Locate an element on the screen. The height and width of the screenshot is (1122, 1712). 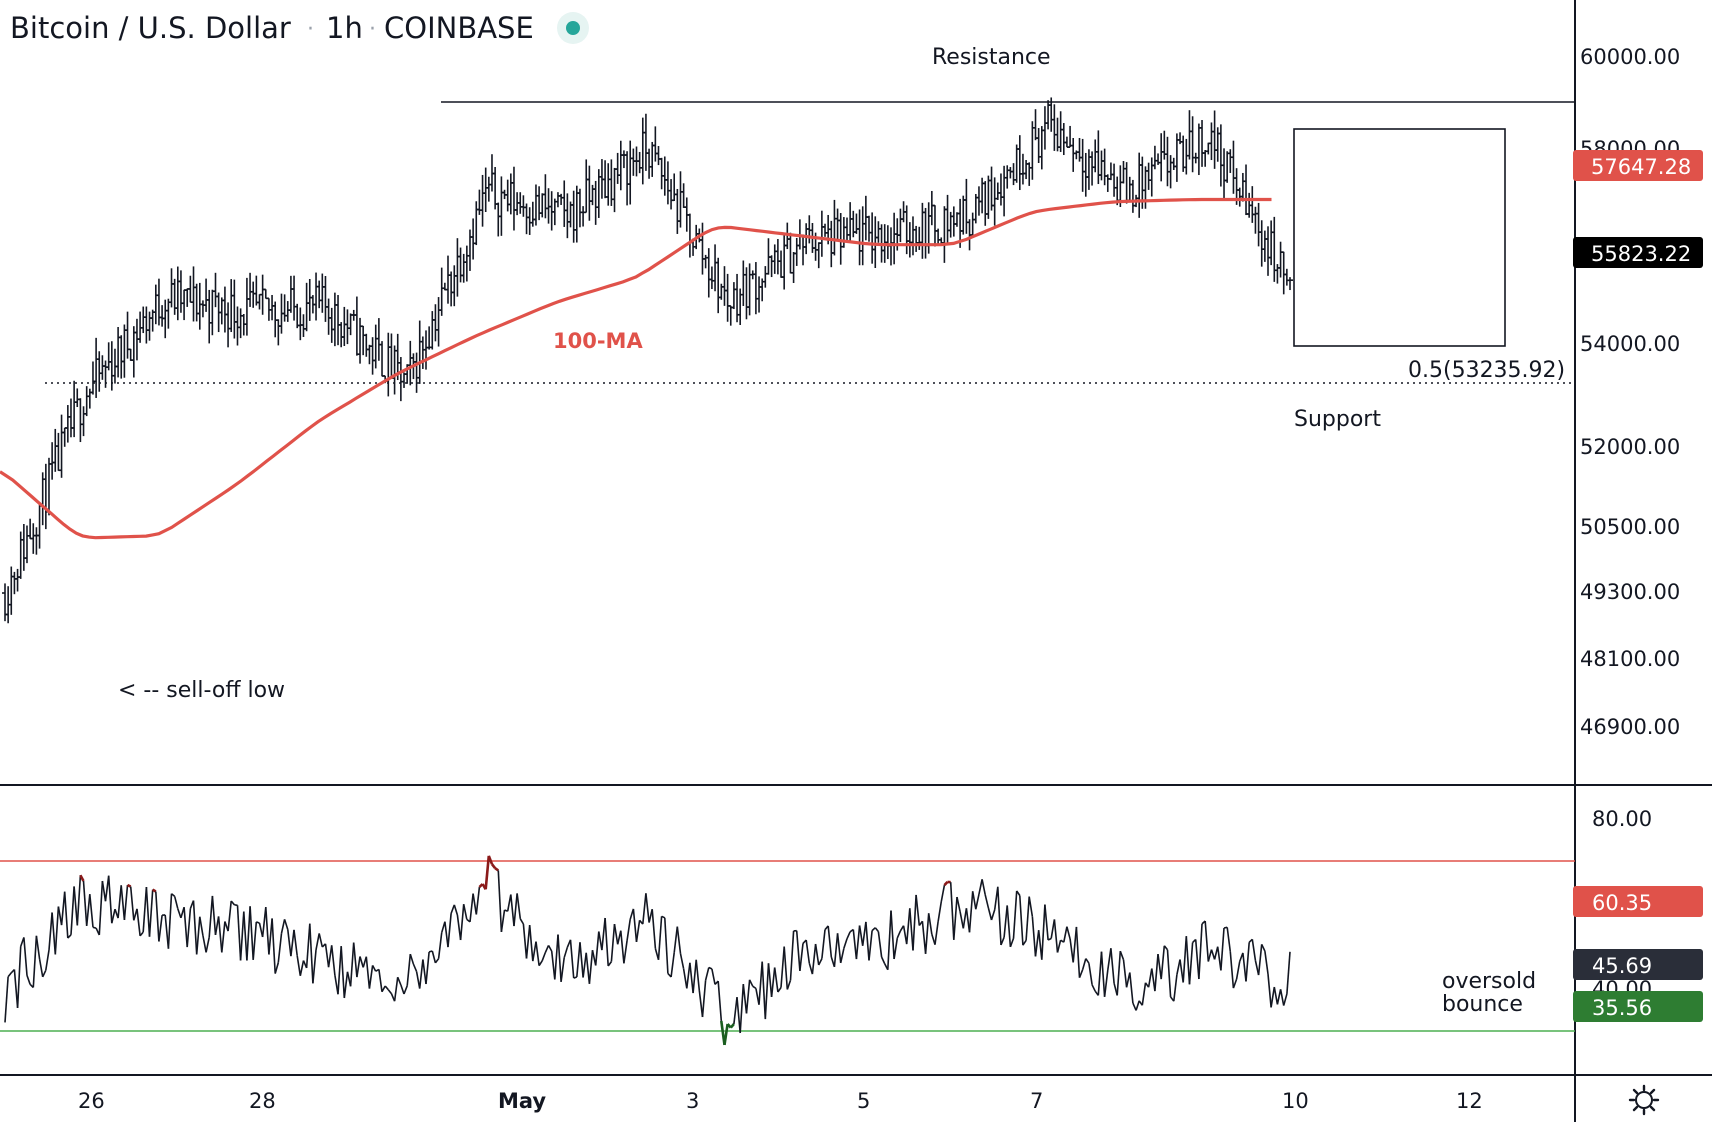
rsi-axis: 80.00 40.00 60.35 45.69 35.56 is located at coordinates (1638, 914).